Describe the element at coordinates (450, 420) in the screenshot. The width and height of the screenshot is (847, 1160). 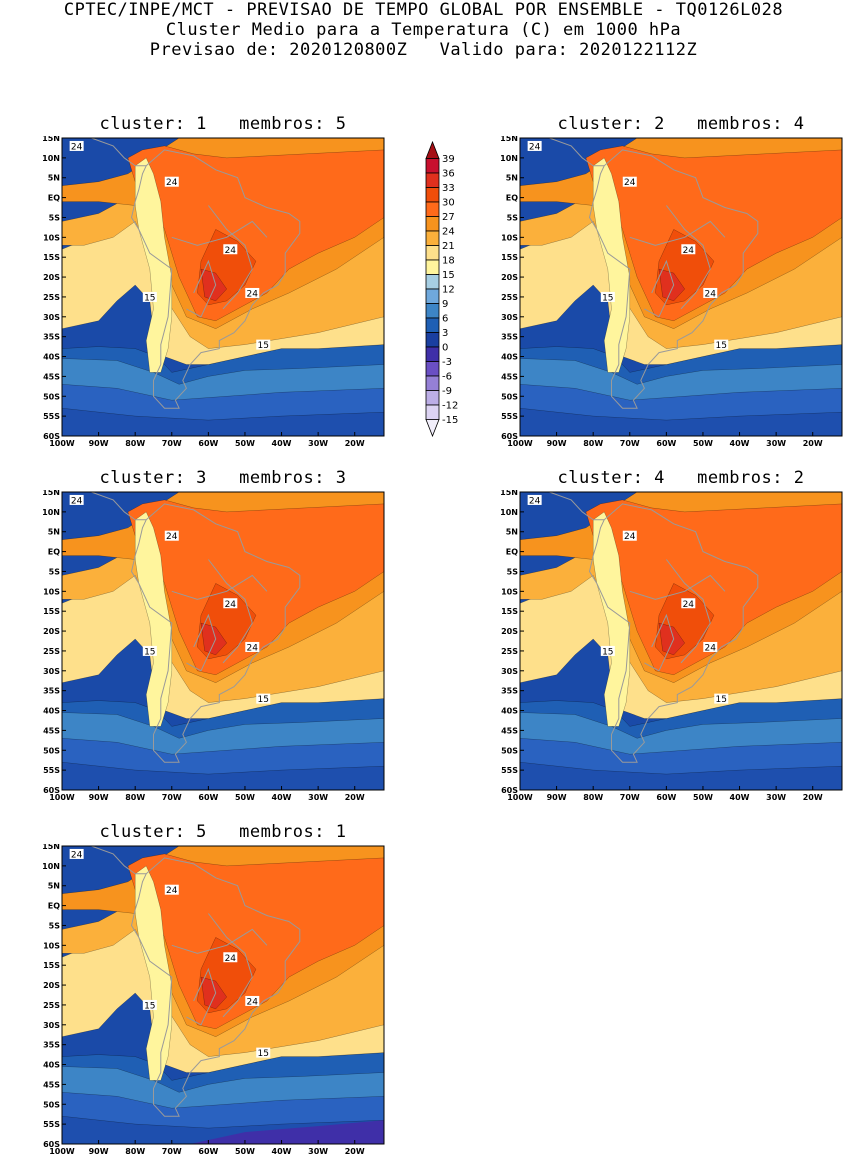
I see `colorbar-label-18: -15` at that location.